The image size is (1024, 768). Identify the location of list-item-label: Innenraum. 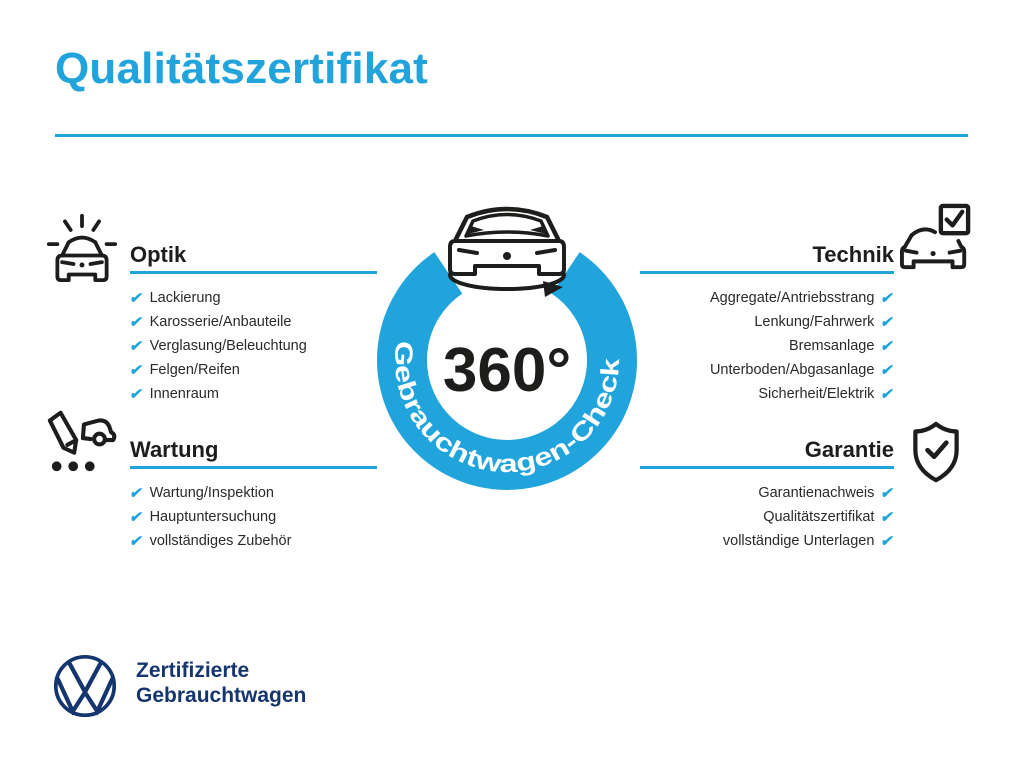
(184, 394).